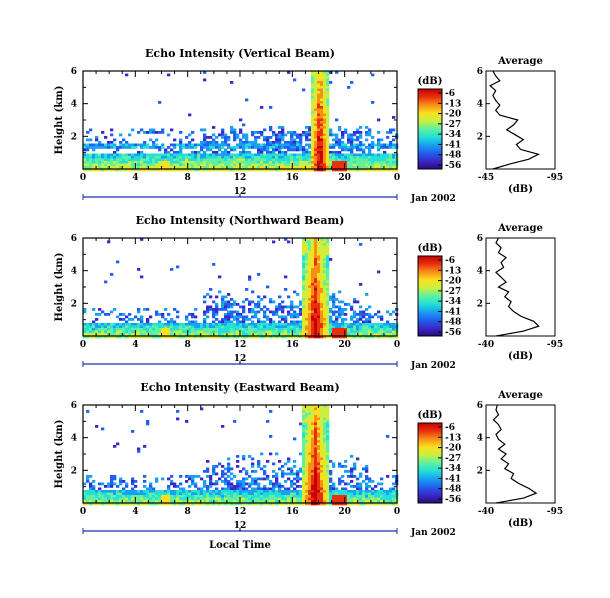  What do you see at coordinates (239, 387) in the screenshot?
I see `panel-title: Echo Intensity (Eastward Beam)` at bounding box center [239, 387].